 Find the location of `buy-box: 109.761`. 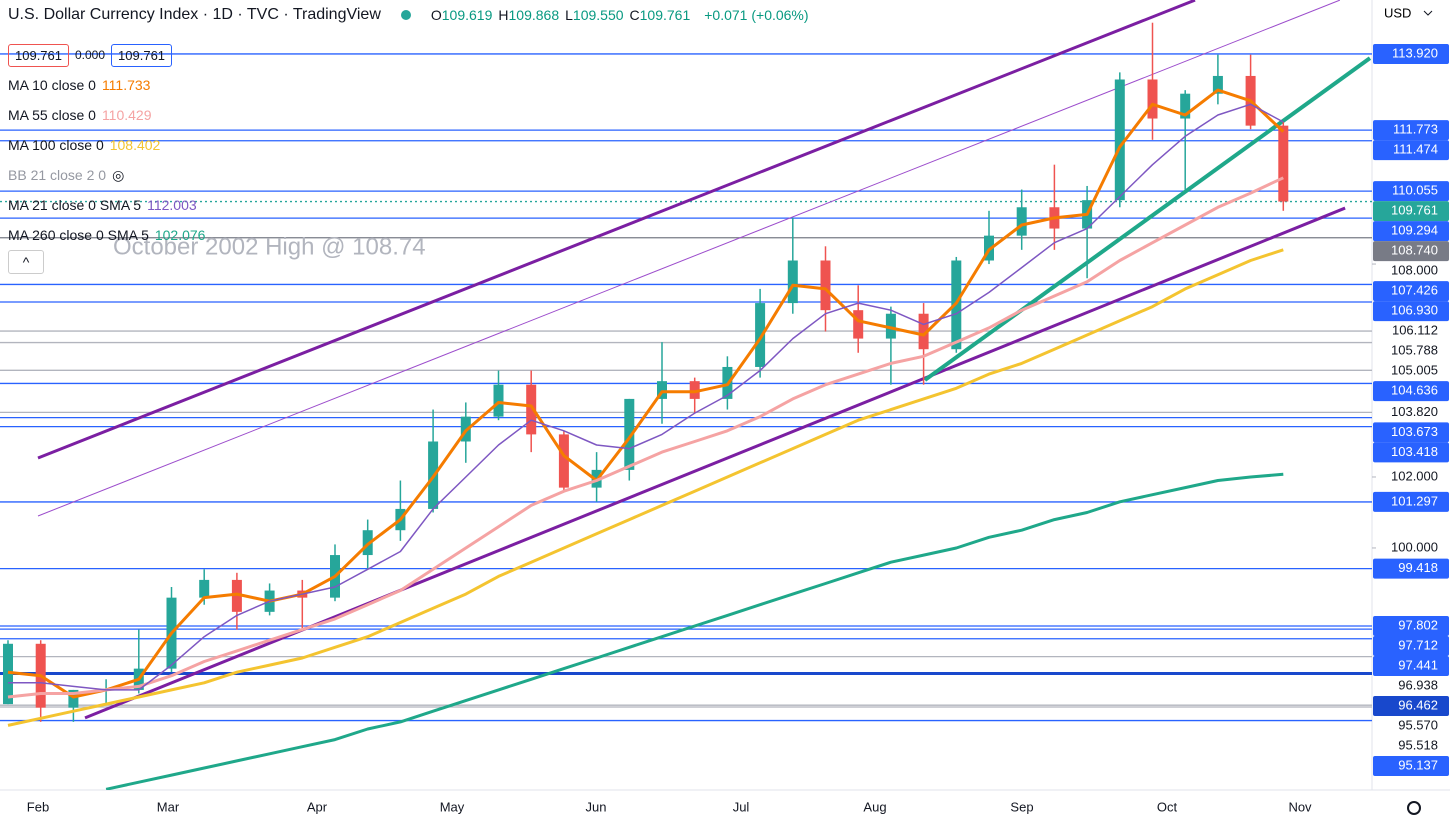

buy-box: 109.761 is located at coordinates (142, 55).